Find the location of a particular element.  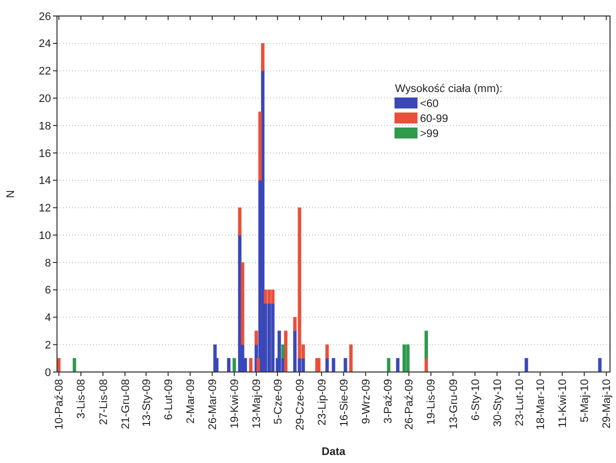

x-tick-label: 13-Sty-09 is located at coordinates (146, 403).